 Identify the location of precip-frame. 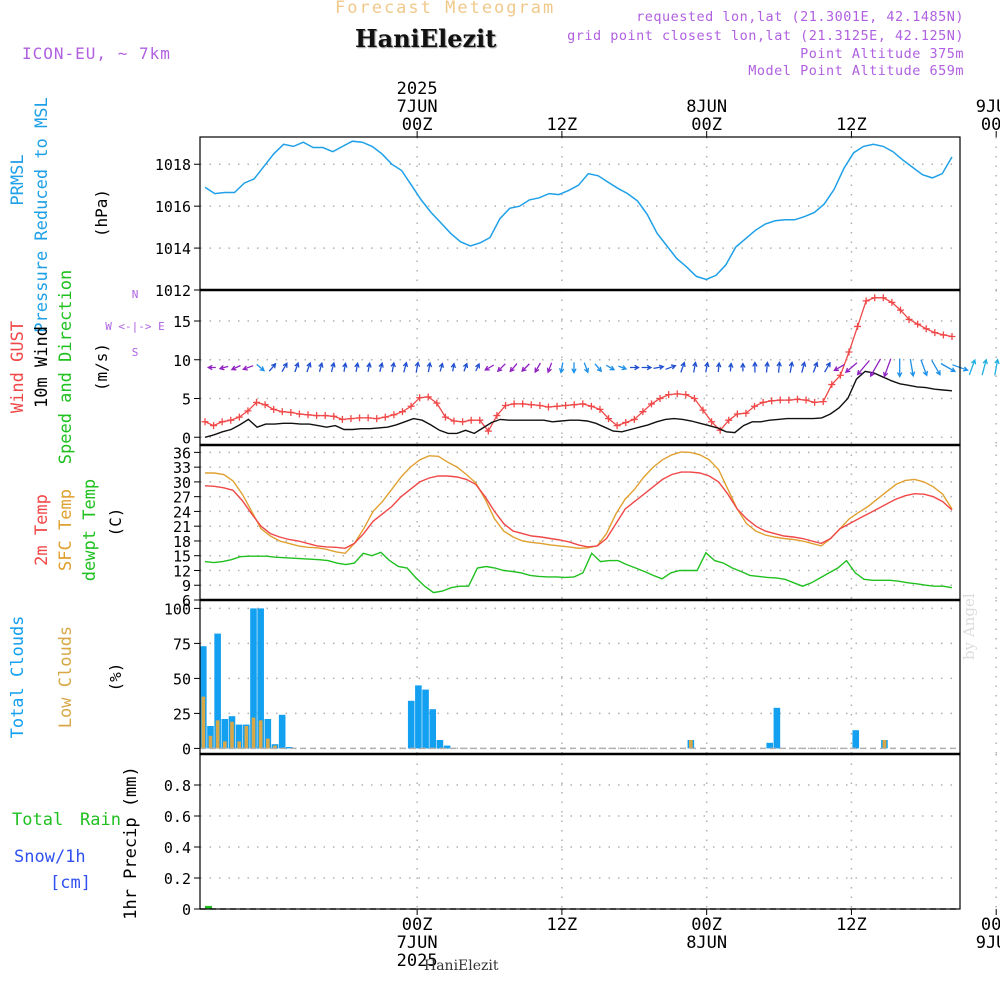
(580, 831).